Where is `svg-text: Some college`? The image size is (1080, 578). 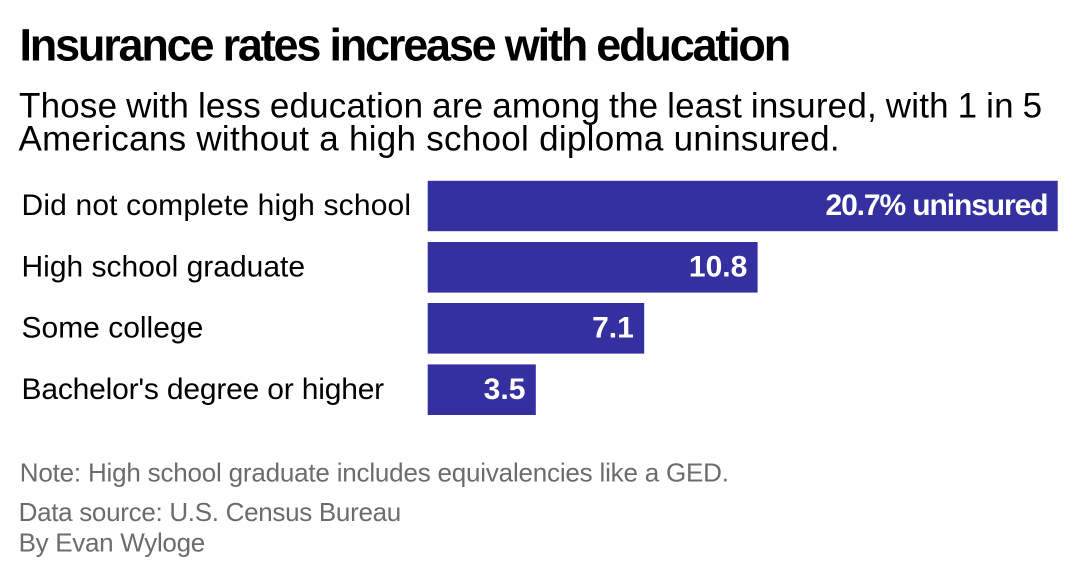
svg-text: Some college is located at coordinates (113, 328).